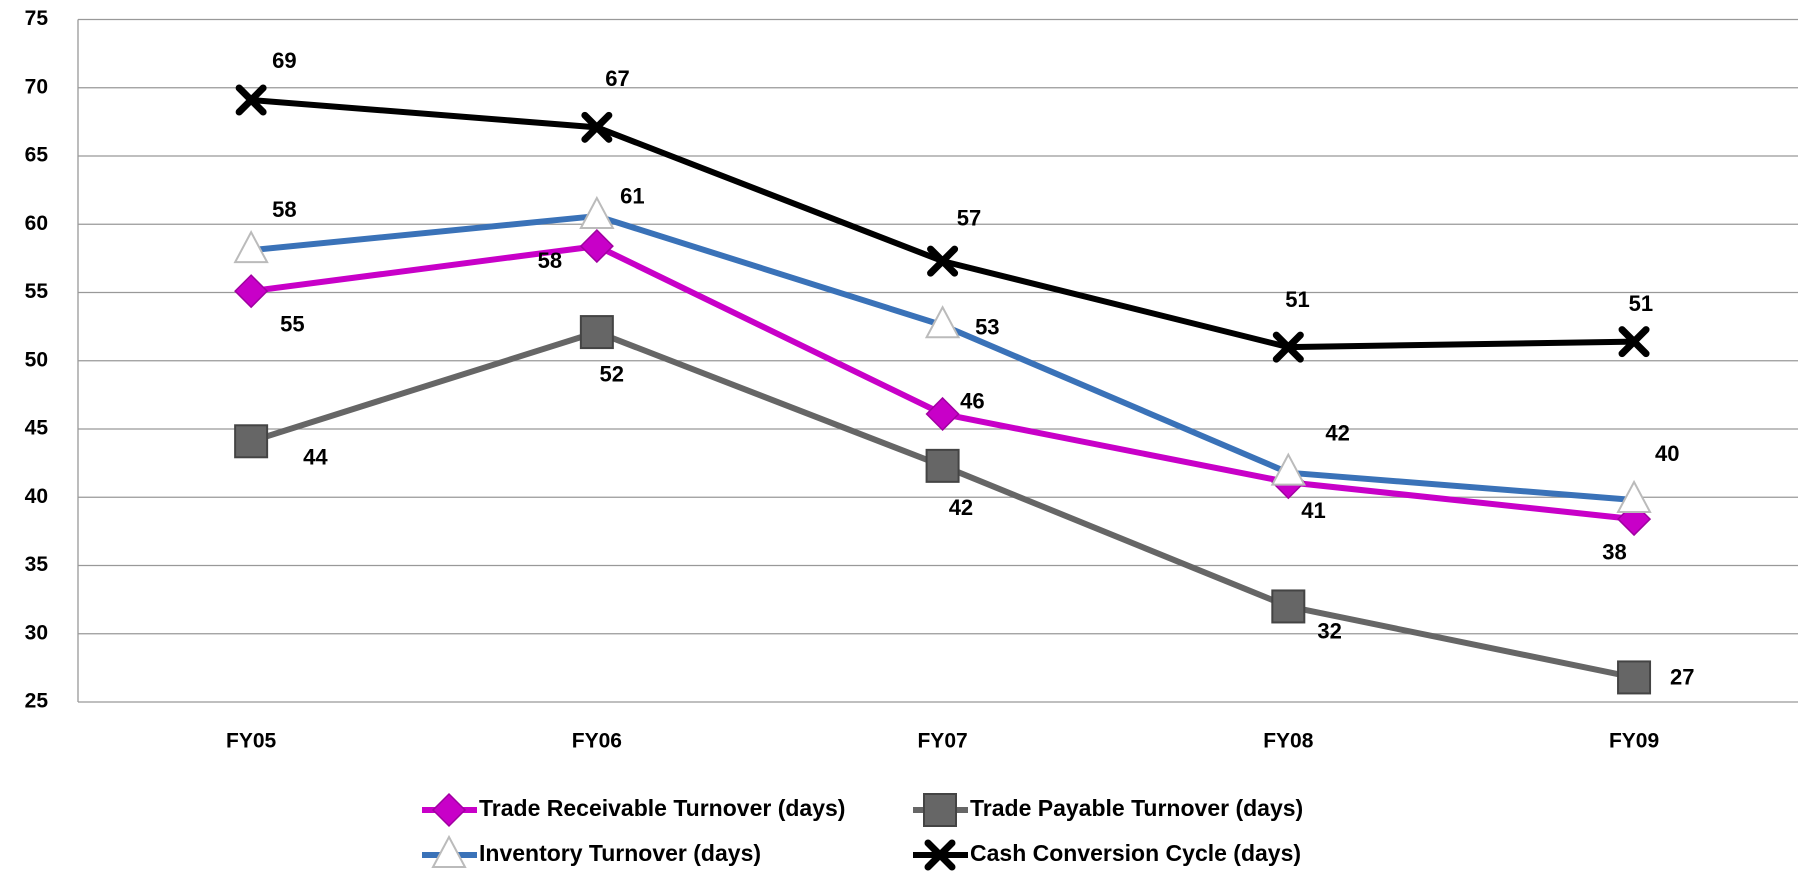  I want to click on y-tick-label: 30, so click(36, 632).